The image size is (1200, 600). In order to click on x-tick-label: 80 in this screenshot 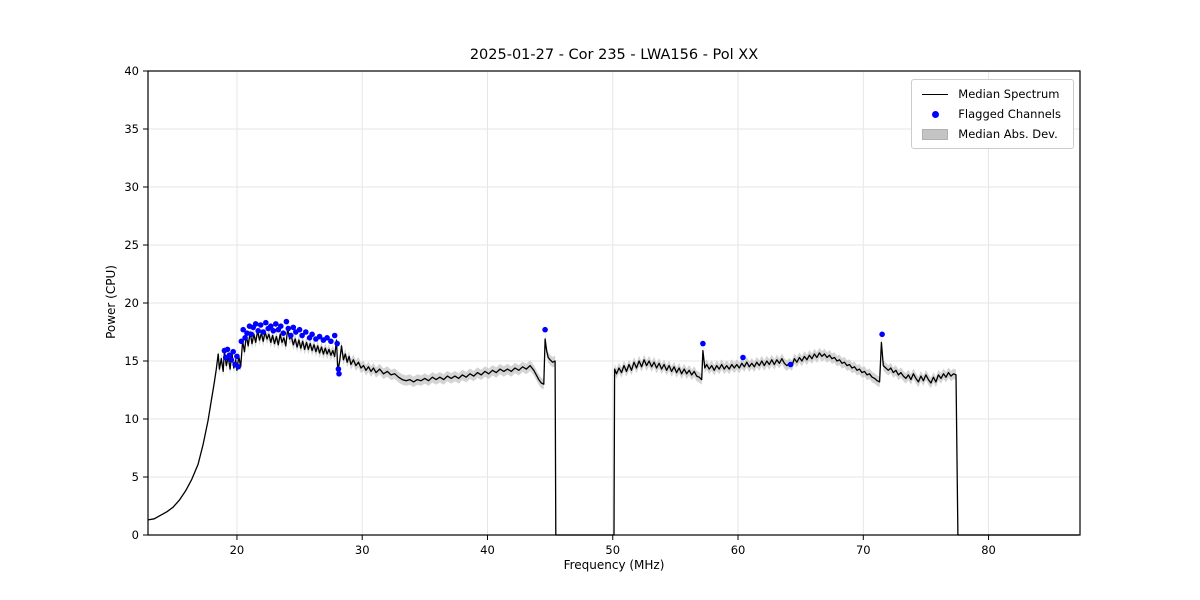, I will do `click(988, 550)`.